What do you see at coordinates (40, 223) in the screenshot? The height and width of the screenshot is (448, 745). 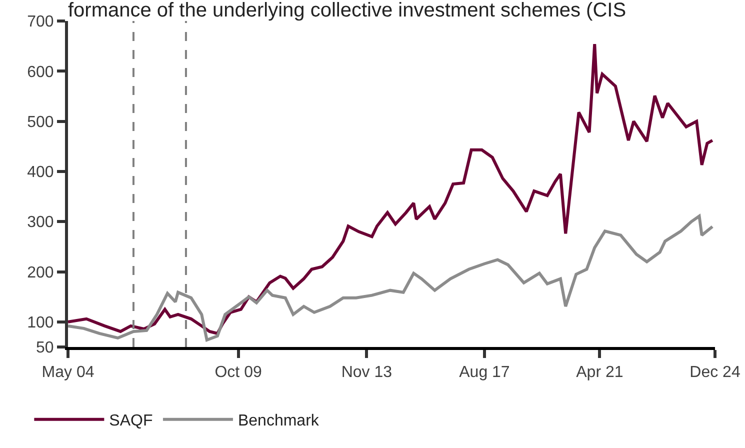 I see `y-tick-label: 300` at bounding box center [40, 223].